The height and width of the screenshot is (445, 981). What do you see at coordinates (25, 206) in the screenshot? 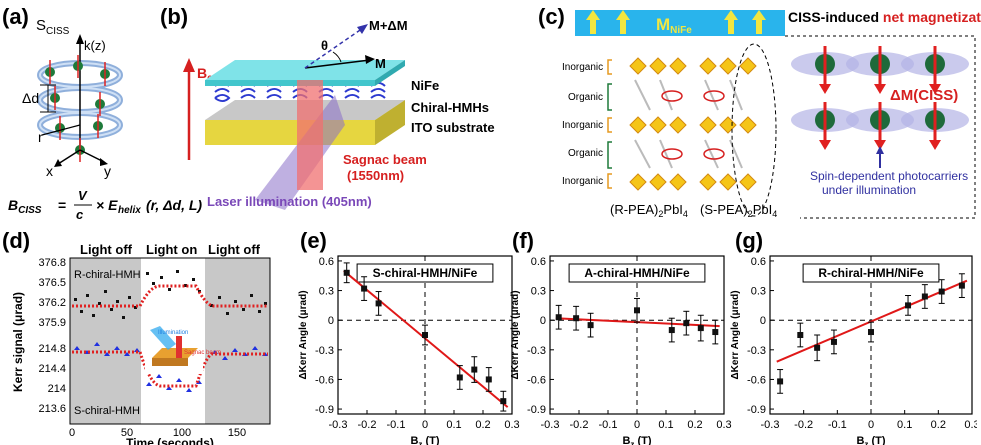
I see `svg-text: BCISS` at bounding box center [25, 206].